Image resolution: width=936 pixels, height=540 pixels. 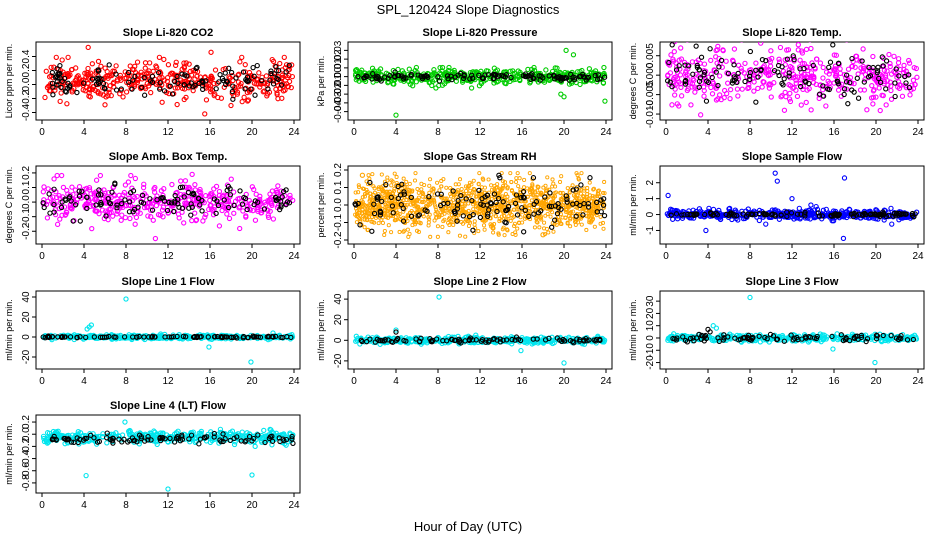 I want to click on x-tick-label: 4, so click(x=708, y=132).